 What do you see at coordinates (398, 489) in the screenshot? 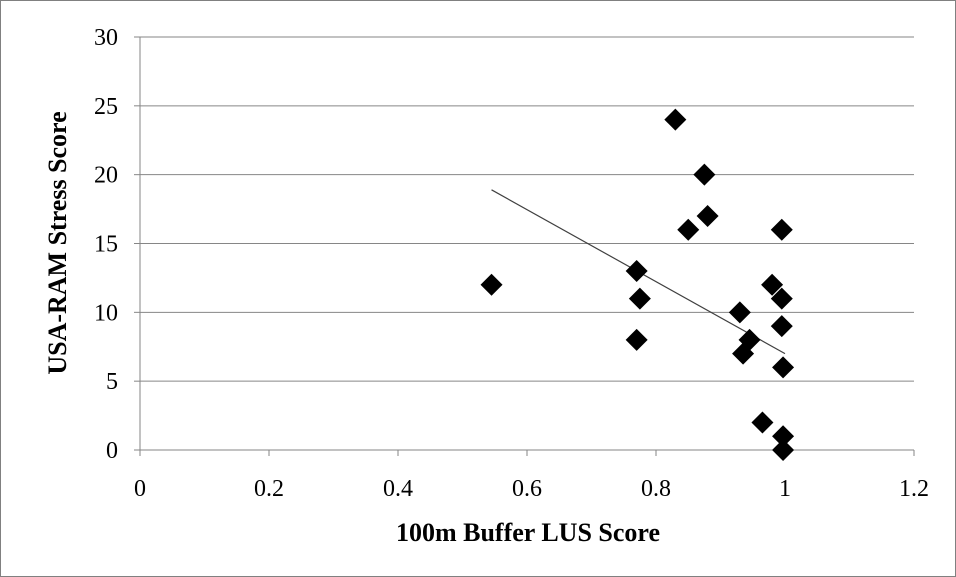
I see `x-tick-label: 0.4` at bounding box center [398, 489].